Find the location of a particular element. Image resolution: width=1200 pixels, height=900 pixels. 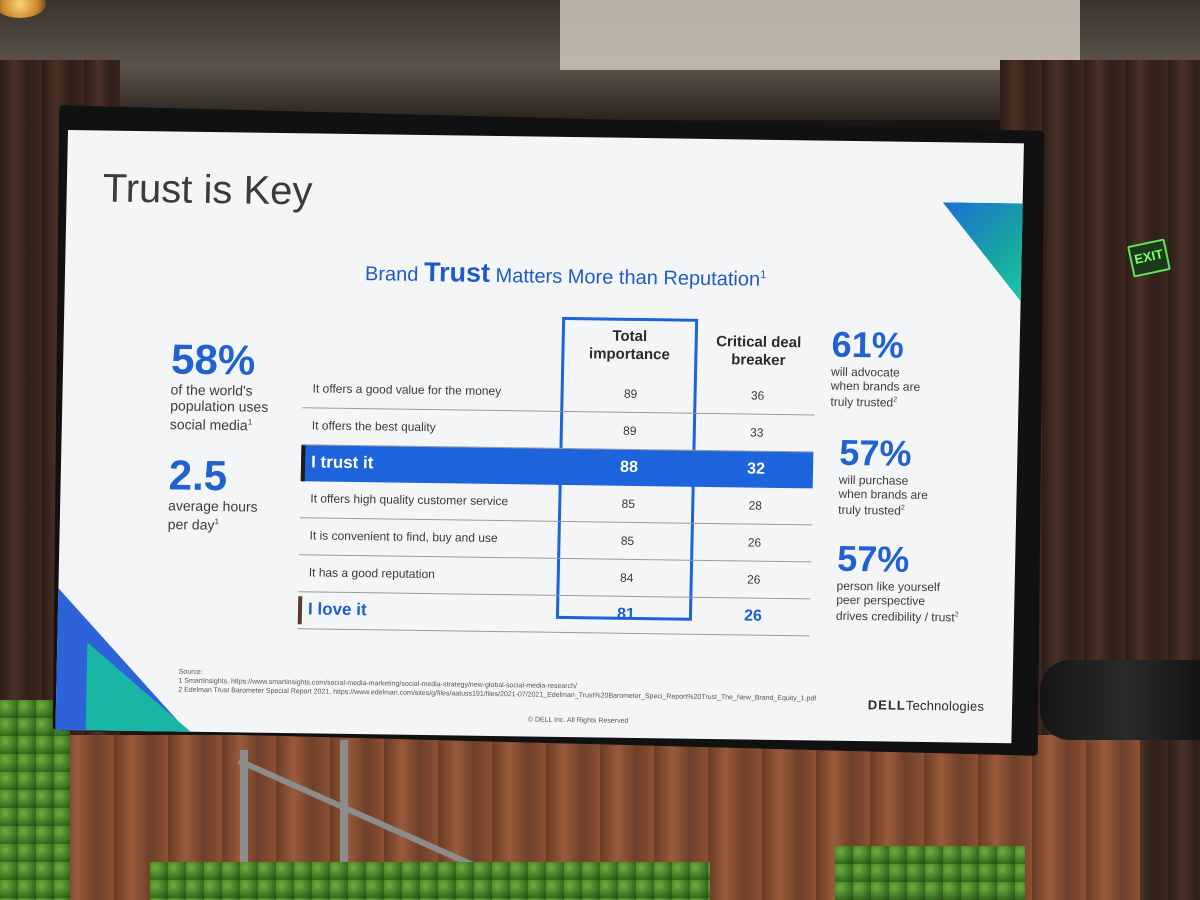

row-label: It is convenient to find, buy and use is located at coordinates (403, 537).